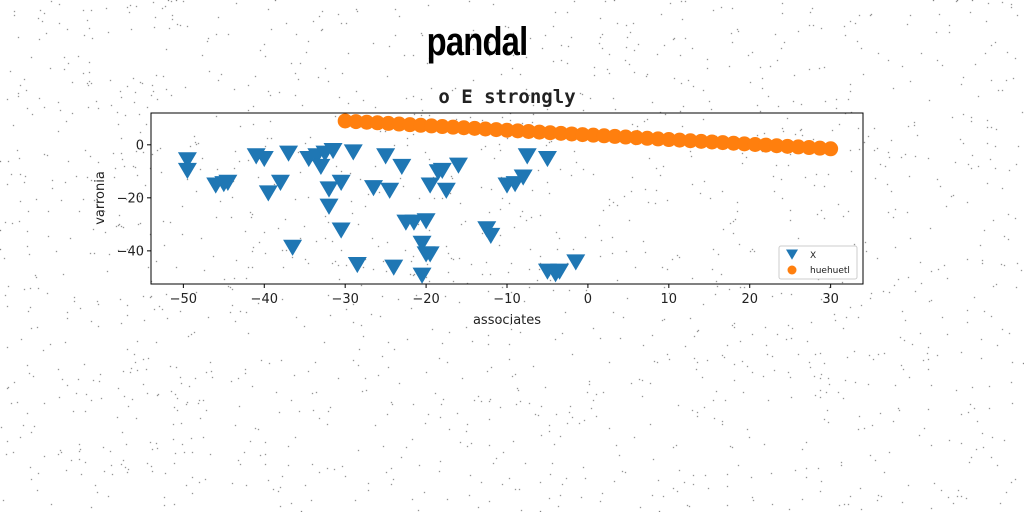  I want to click on x-tick-label: −30, so click(344, 299).